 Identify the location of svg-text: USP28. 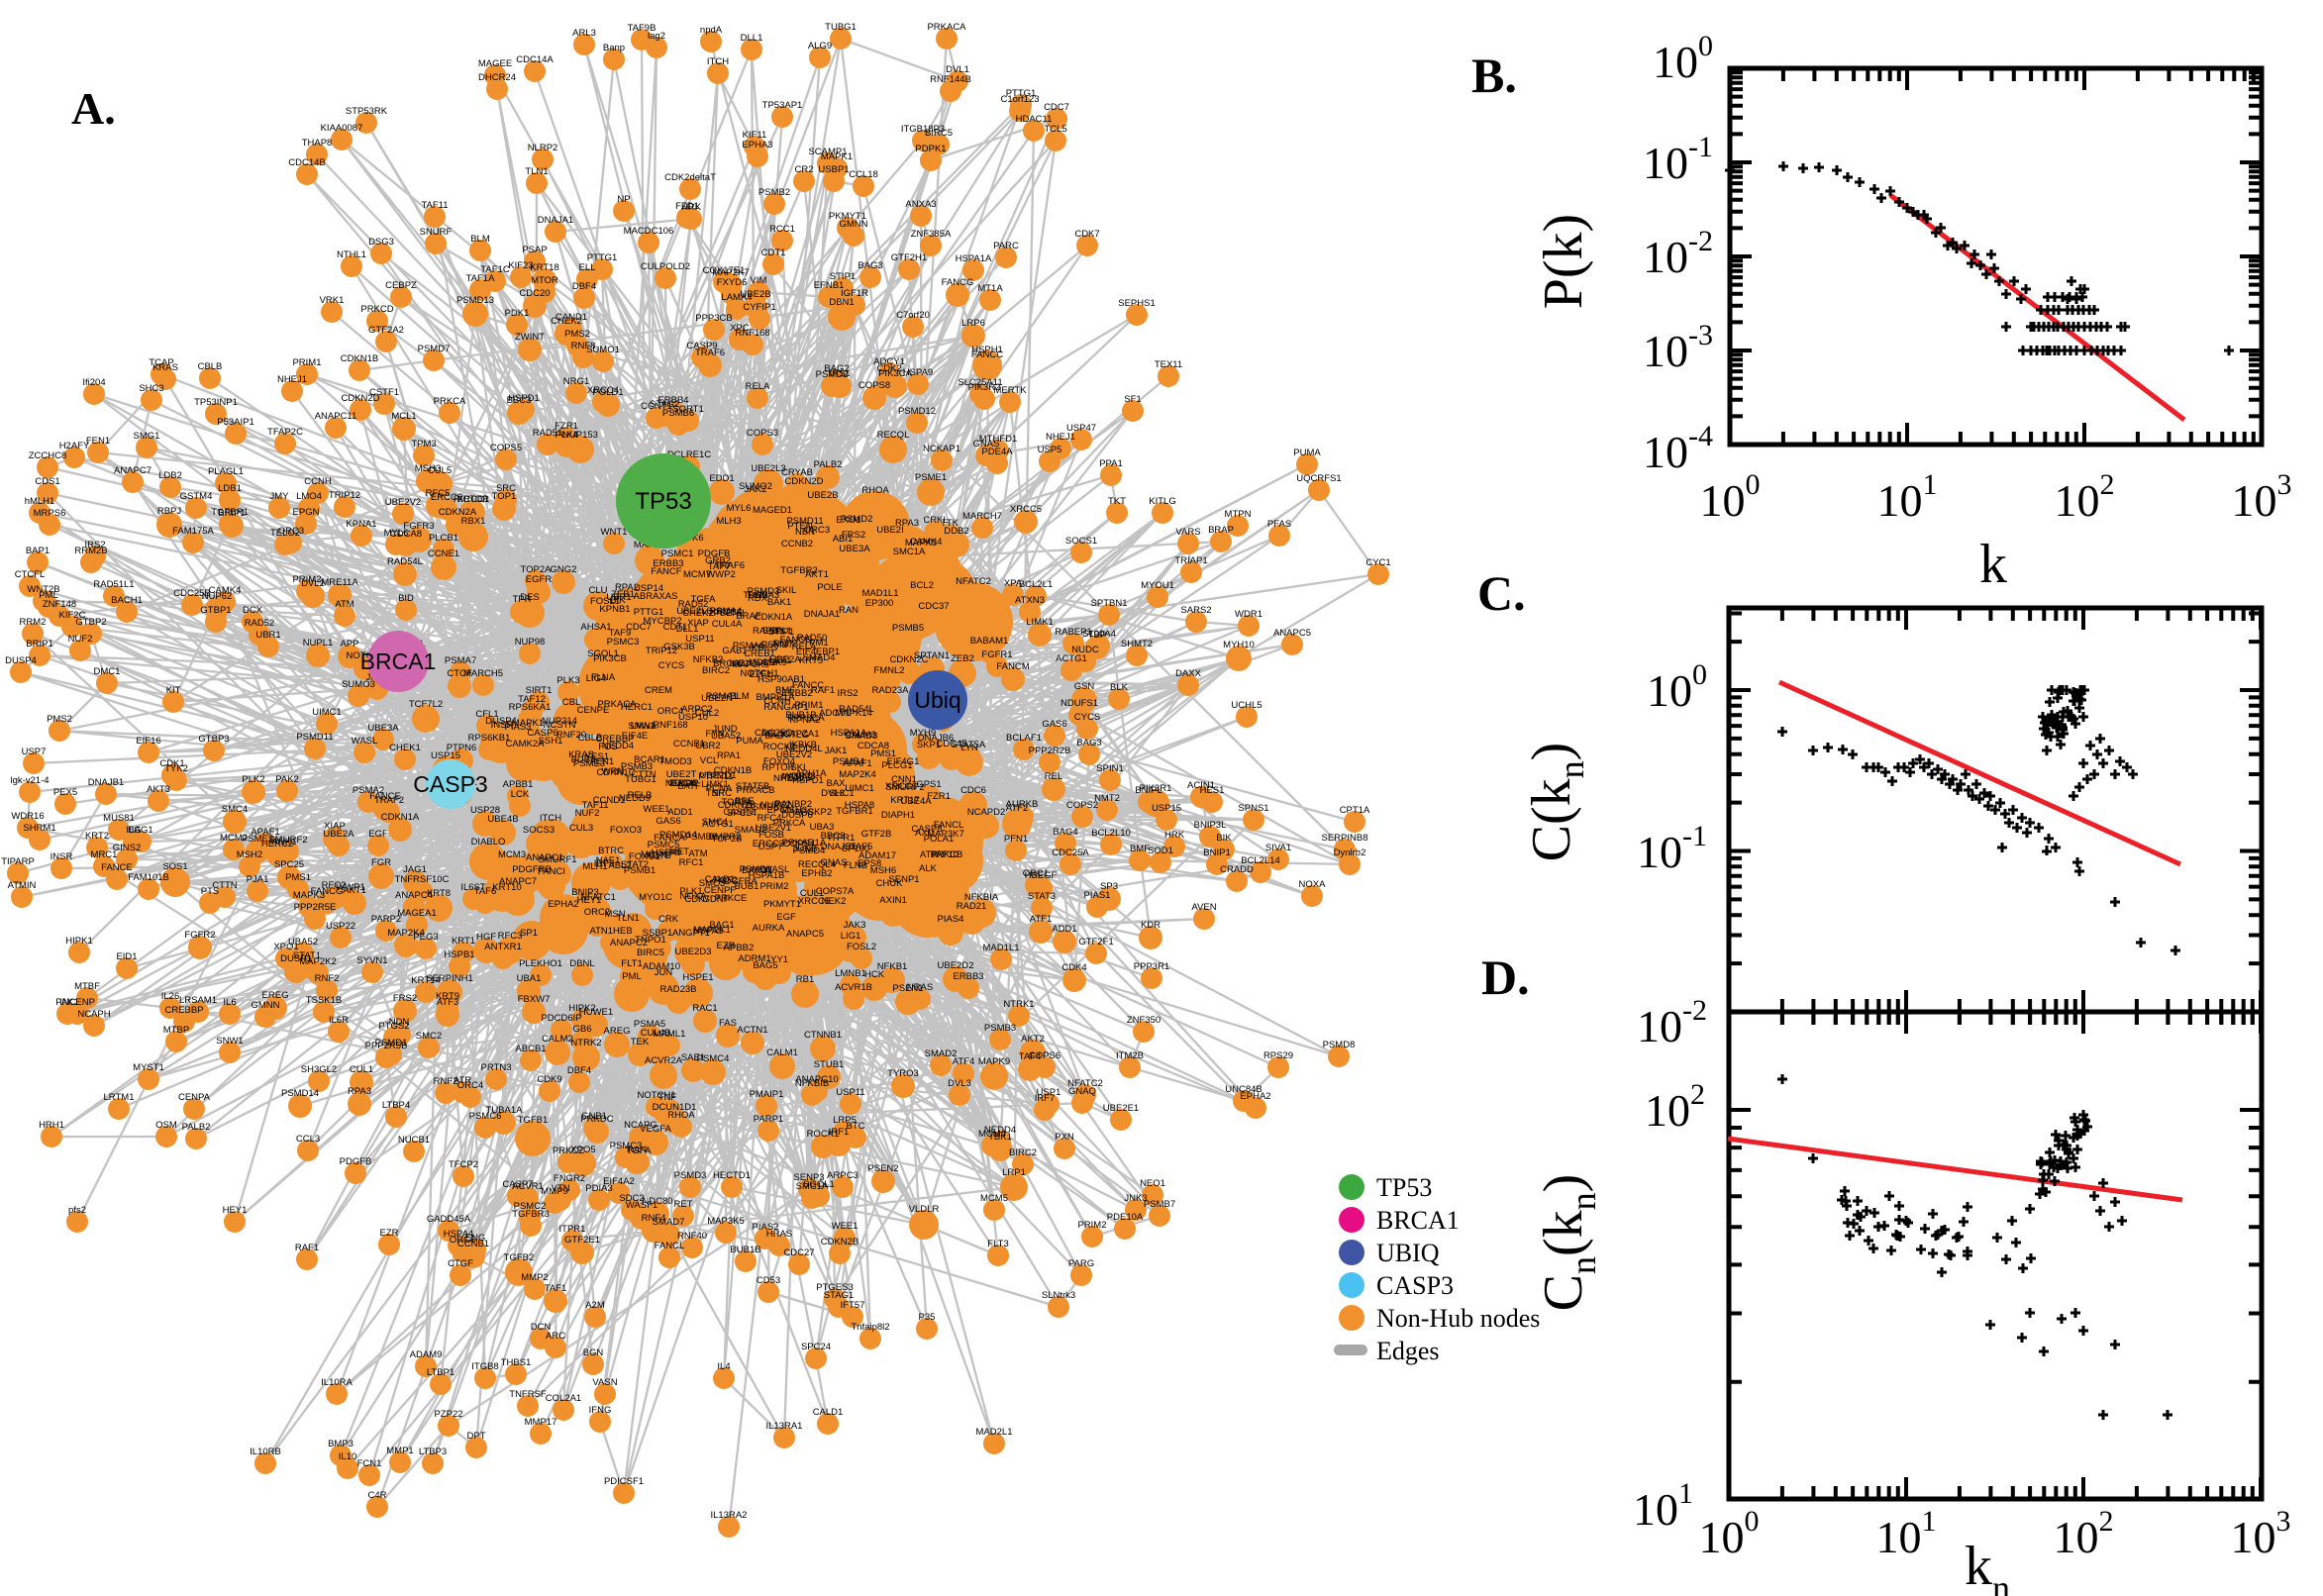
(485, 810).